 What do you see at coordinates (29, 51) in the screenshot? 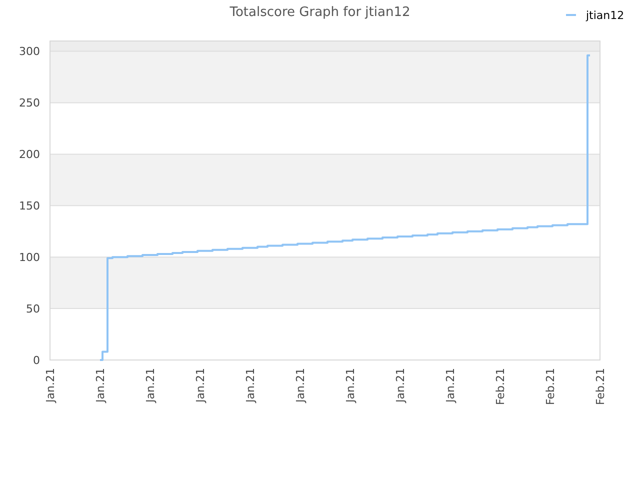
I see `y-tick-label: 300` at bounding box center [29, 51].